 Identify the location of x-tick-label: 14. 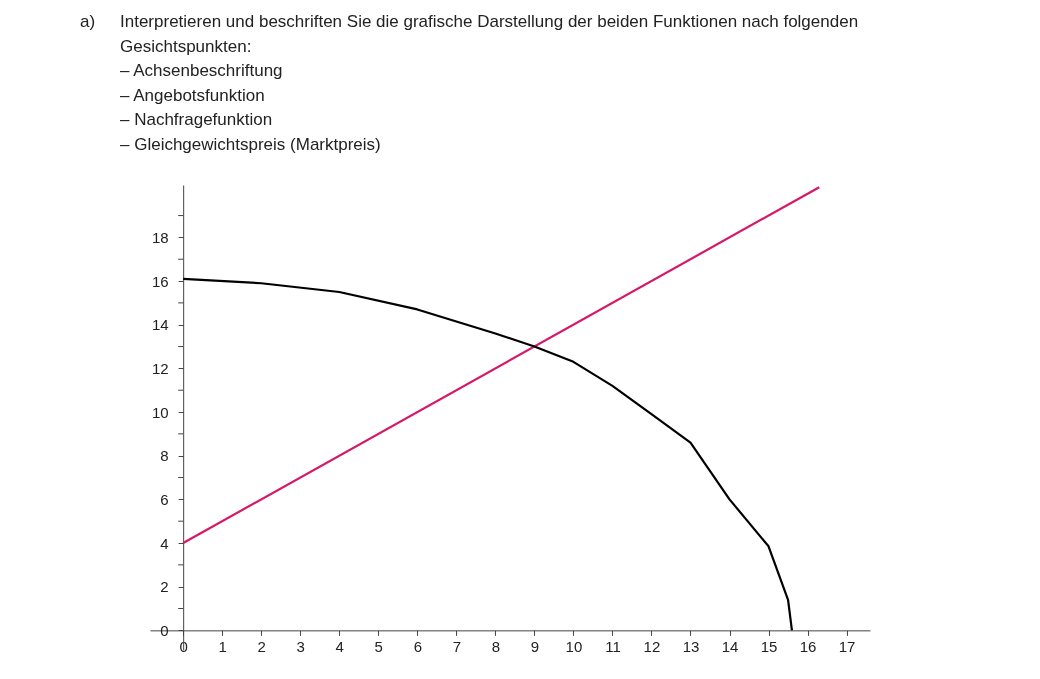
(730, 646).